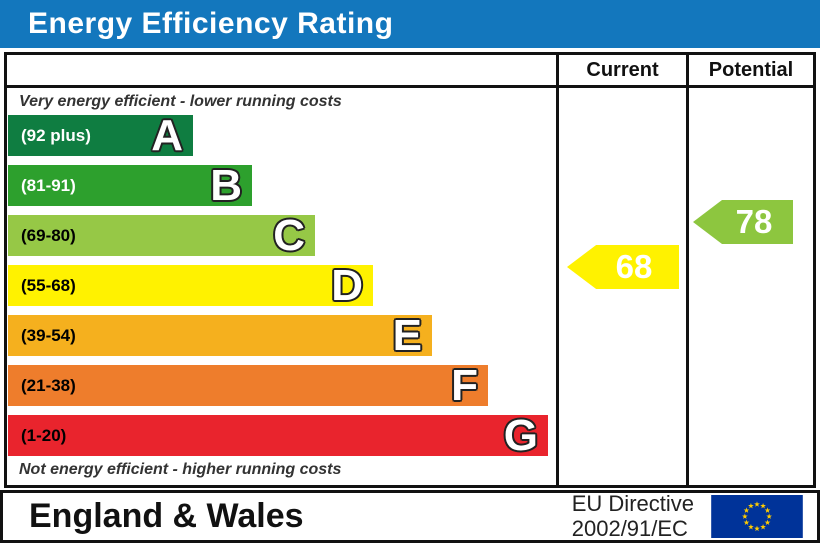 The width and height of the screenshot is (820, 547). Describe the element at coordinates (410, 24) in the screenshot. I see `title-bar: Energy Efficiency Rating` at that location.